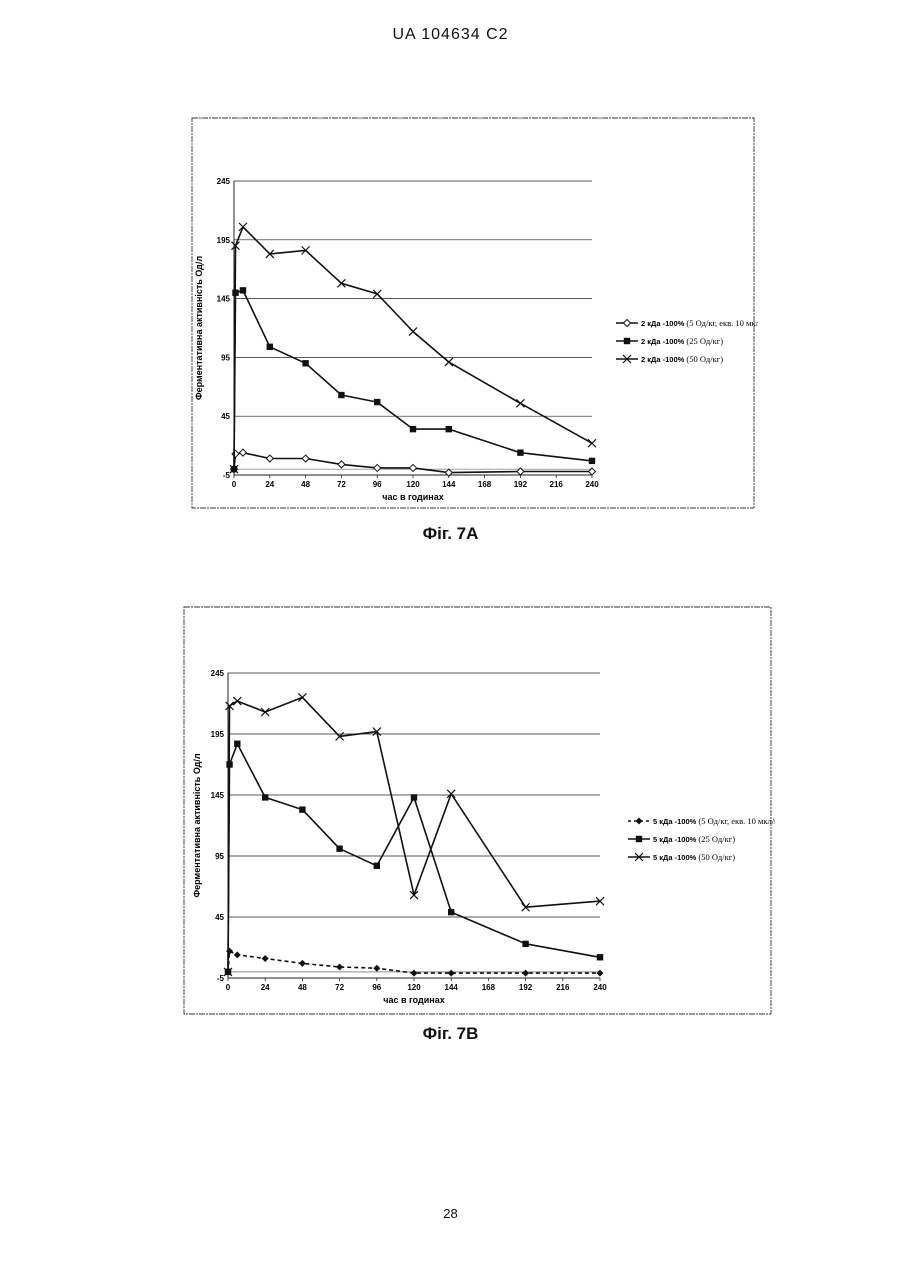  Describe the element at coordinates (450, 35) in the screenshot. I see `document-header: UA 104634 C2` at that location.